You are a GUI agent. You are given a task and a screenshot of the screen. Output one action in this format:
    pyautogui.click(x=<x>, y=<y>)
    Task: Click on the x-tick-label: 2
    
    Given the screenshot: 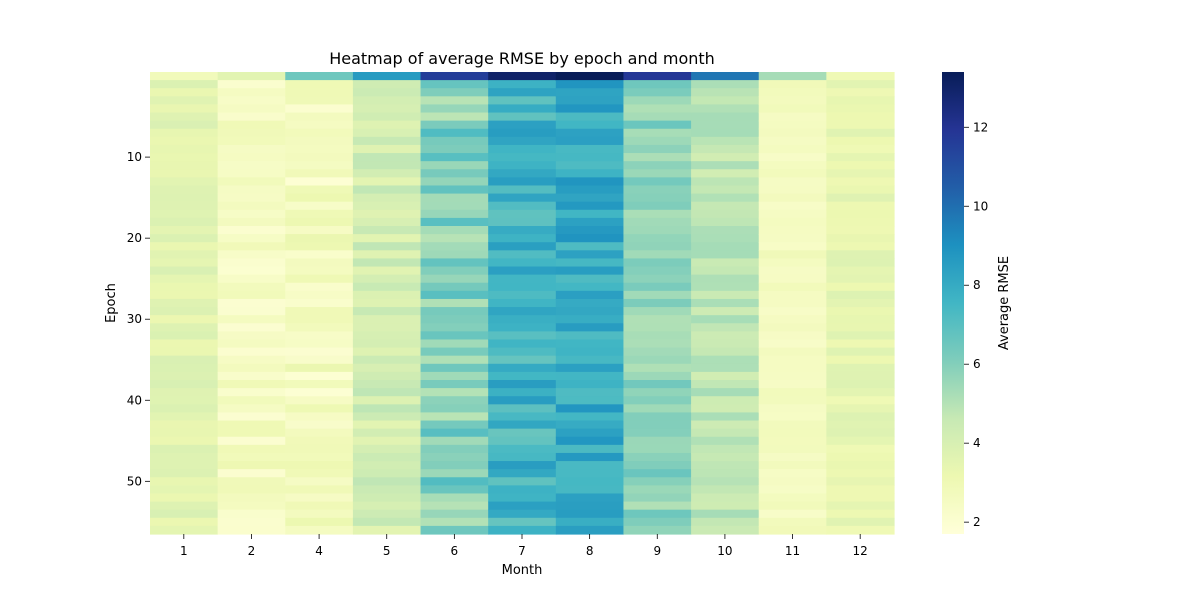 What is the action you would take?
    pyautogui.click(x=252, y=551)
    